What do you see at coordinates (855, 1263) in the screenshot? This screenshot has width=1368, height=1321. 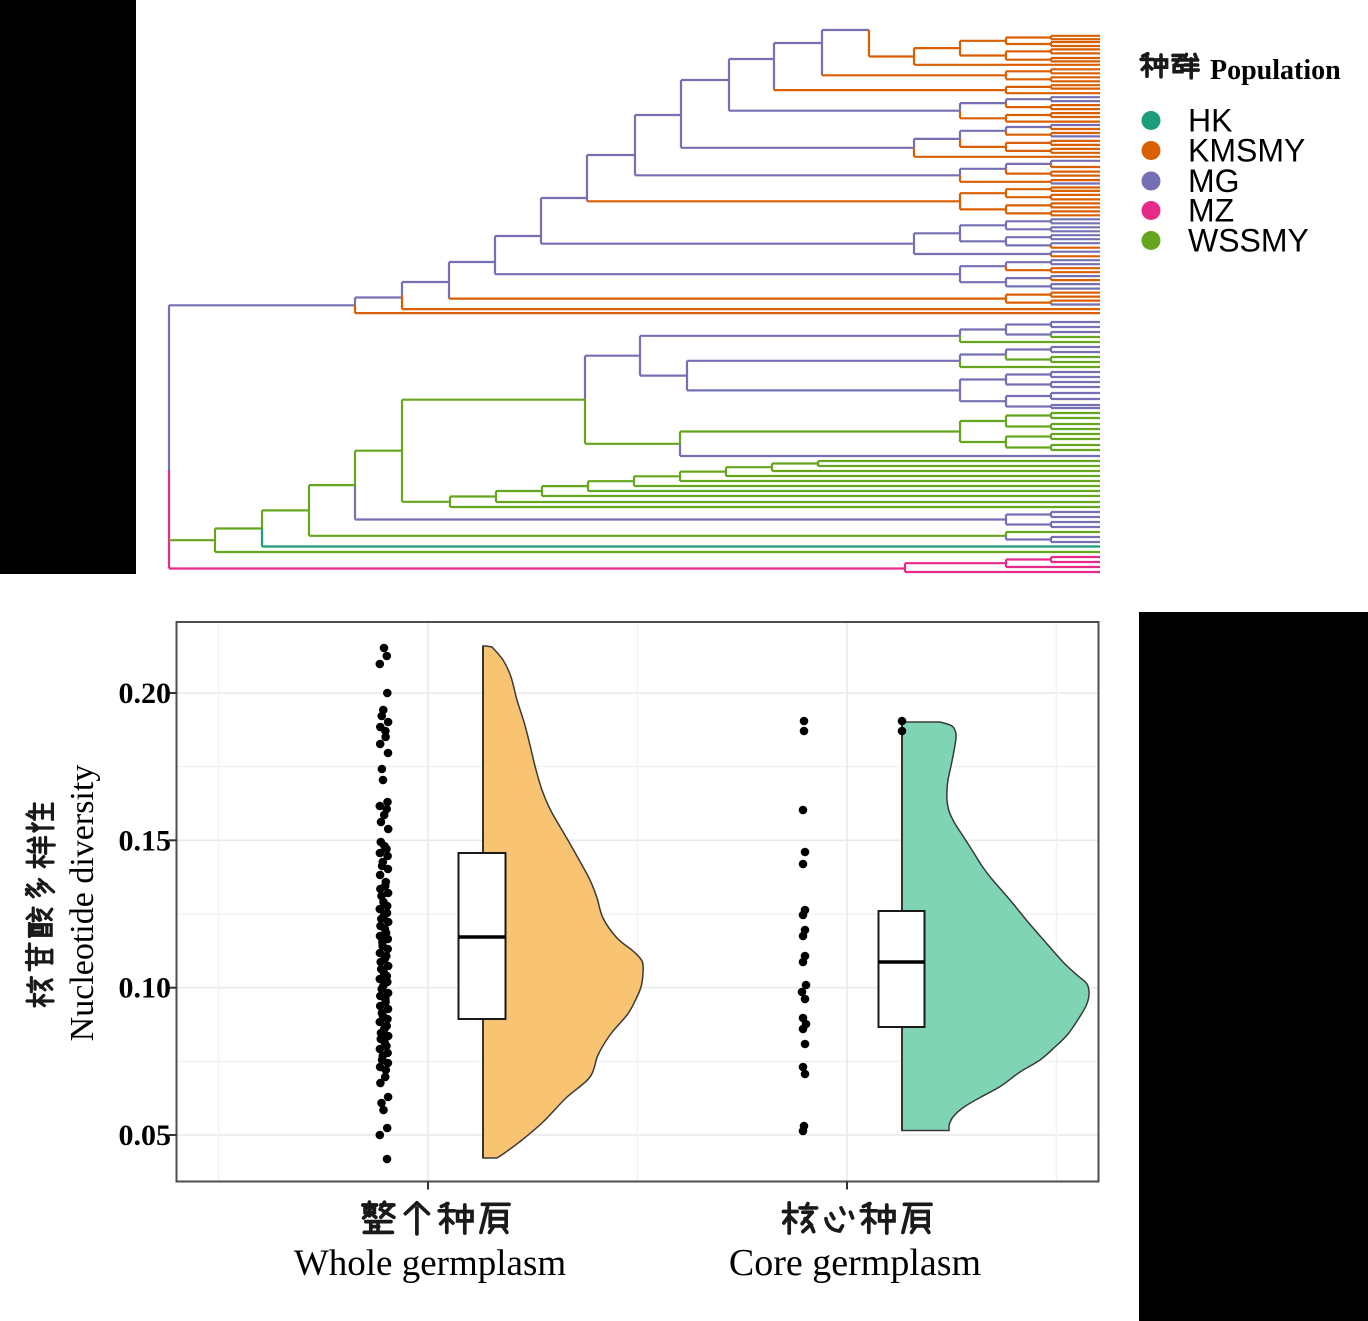 I see `svg-text: Core germplasm` at bounding box center [855, 1263].